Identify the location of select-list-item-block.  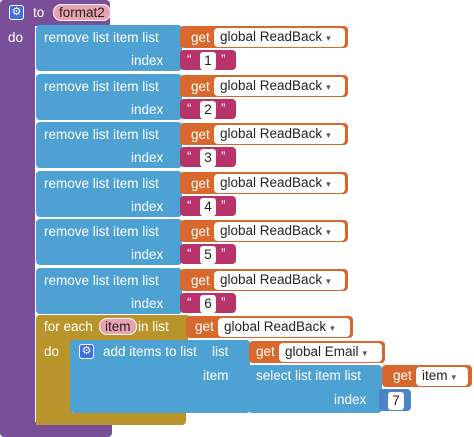
(315, 389).